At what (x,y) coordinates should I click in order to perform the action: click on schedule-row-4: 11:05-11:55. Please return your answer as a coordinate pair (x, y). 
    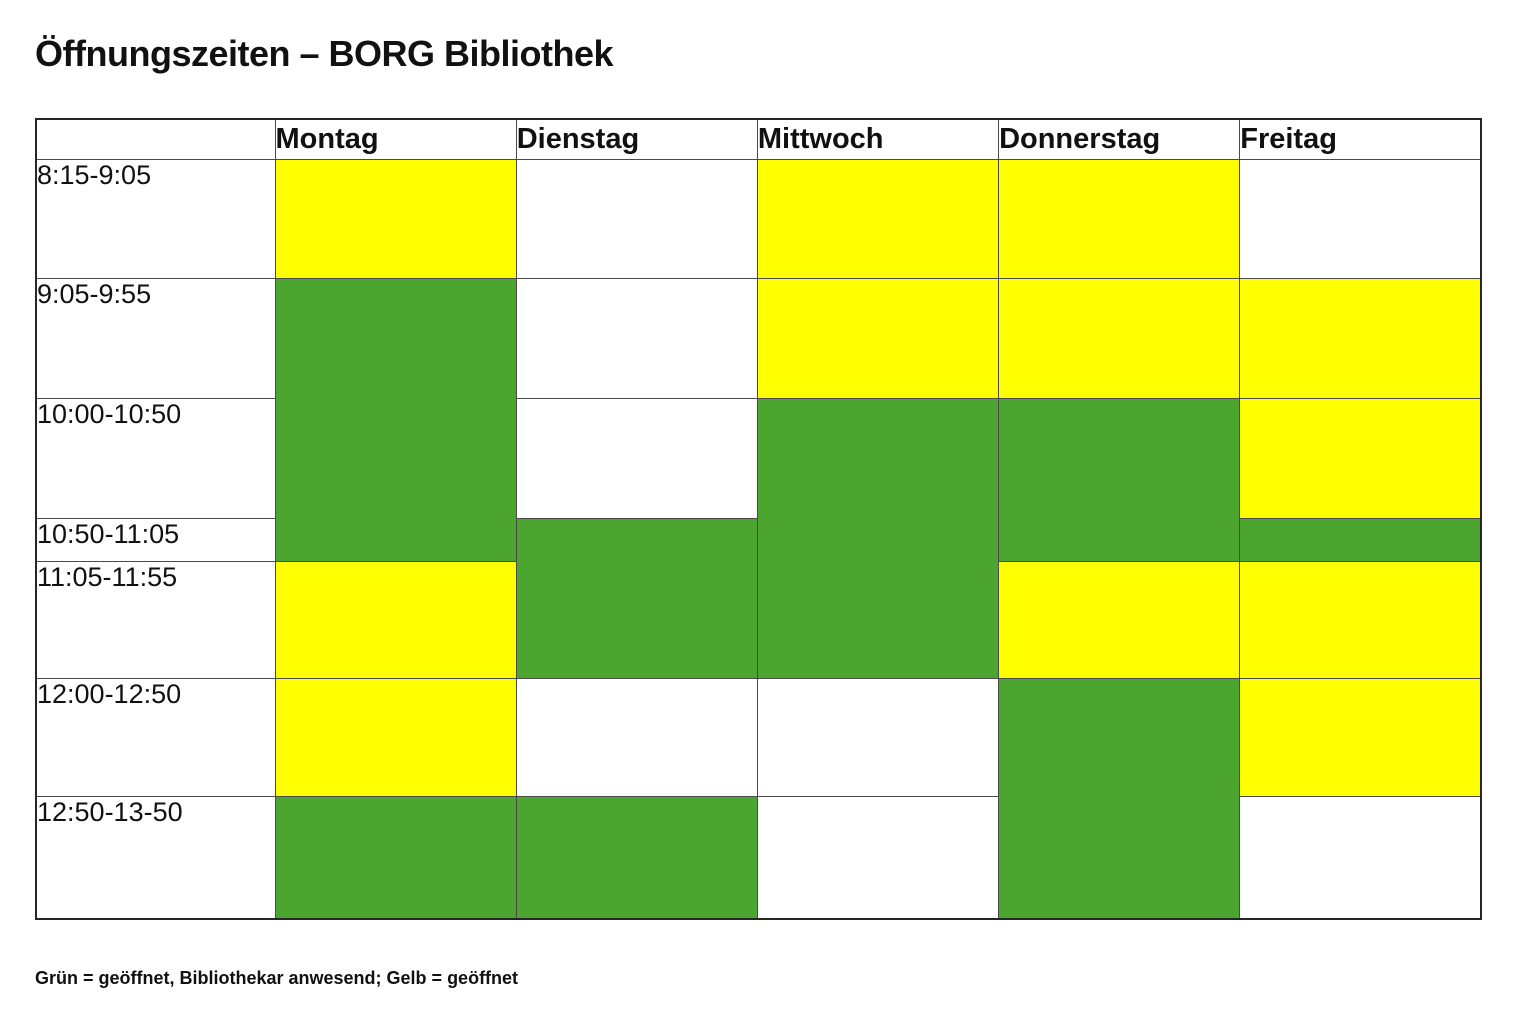
    Looking at the image, I should click on (758, 619).